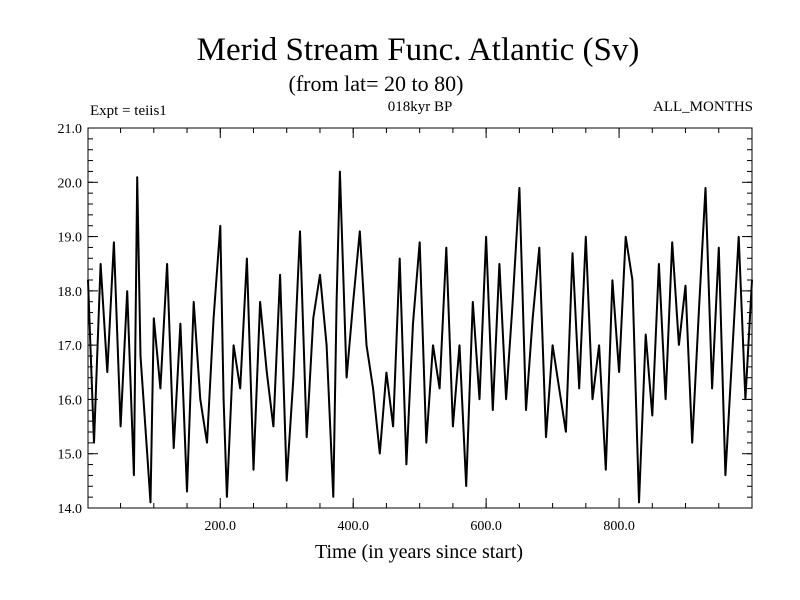 The image size is (800, 600). Describe the element at coordinates (419, 552) in the screenshot. I see `x-axis-label: Time (in years since start)` at that location.